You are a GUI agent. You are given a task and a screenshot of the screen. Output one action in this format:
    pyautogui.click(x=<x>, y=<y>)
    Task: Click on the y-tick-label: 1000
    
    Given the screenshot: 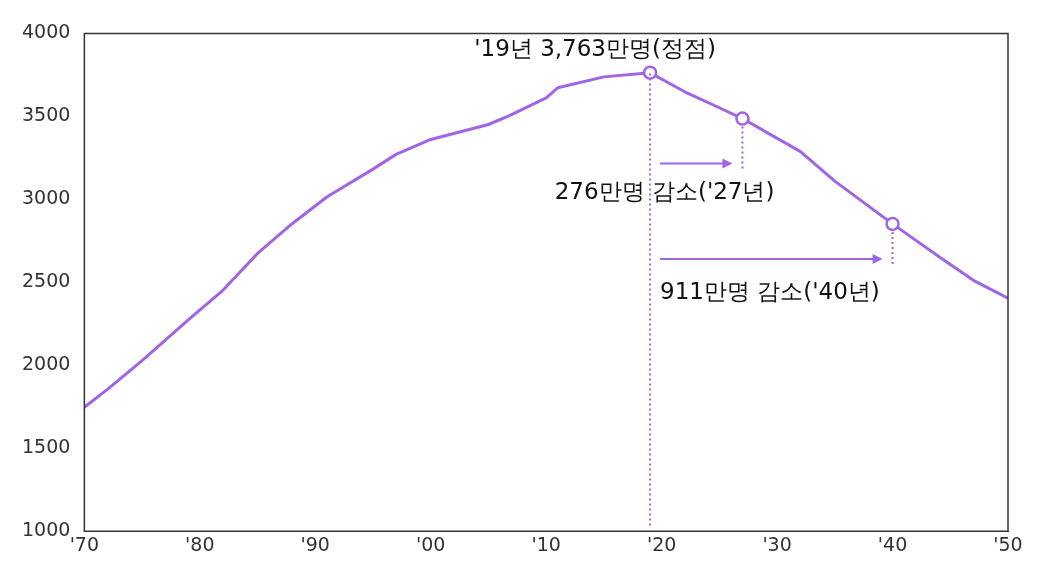 What is the action you would take?
    pyautogui.click(x=46, y=529)
    